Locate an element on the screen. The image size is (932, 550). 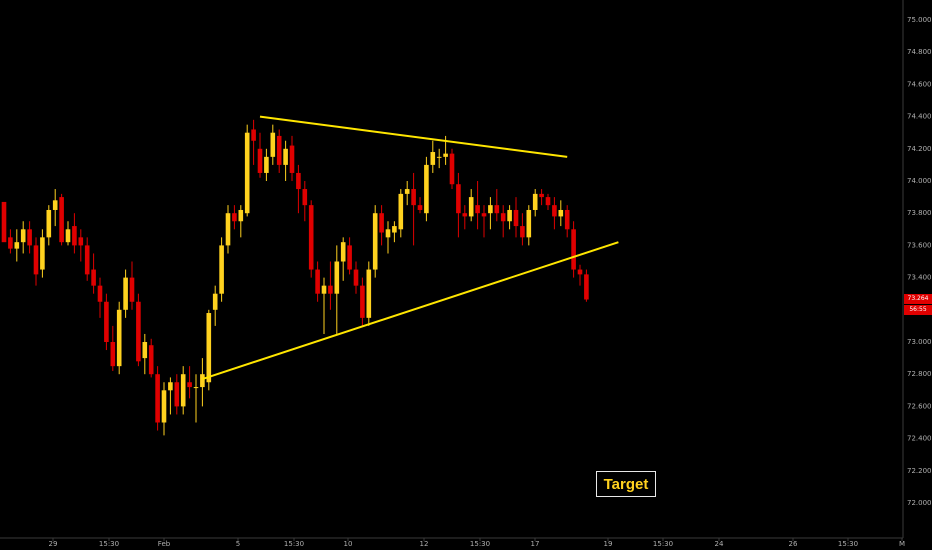
price-tick-label: 72.600 is located at coordinates (919, 406).